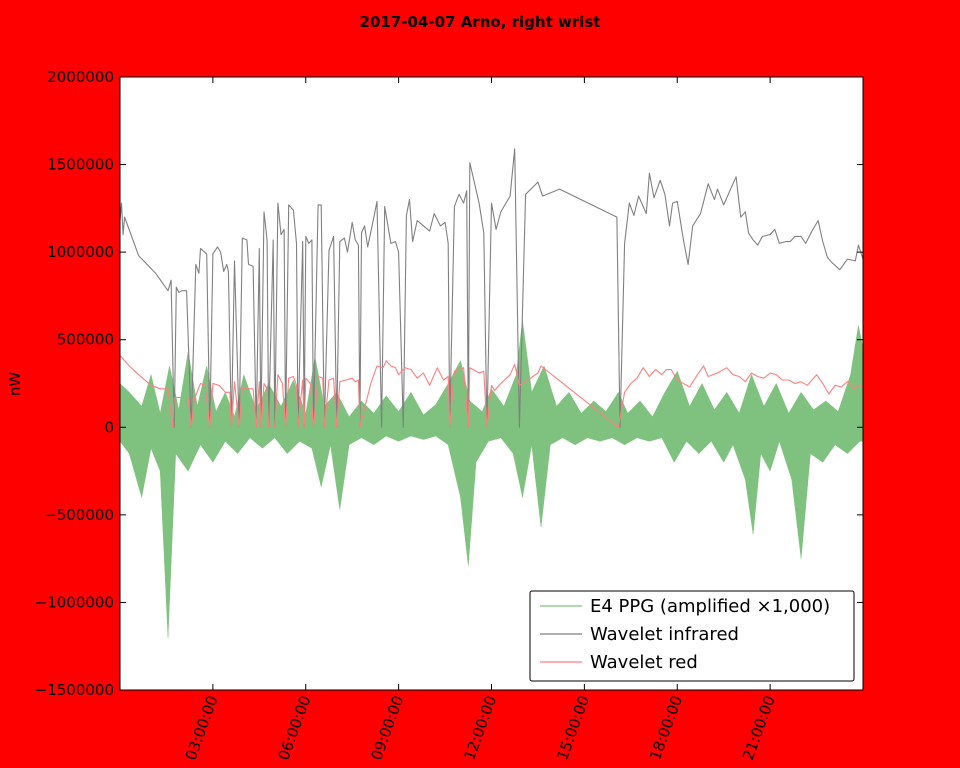 The width and height of the screenshot is (960, 768). What do you see at coordinates (644, 662) in the screenshot?
I see `legend-label: Wavelet red` at bounding box center [644, 662].